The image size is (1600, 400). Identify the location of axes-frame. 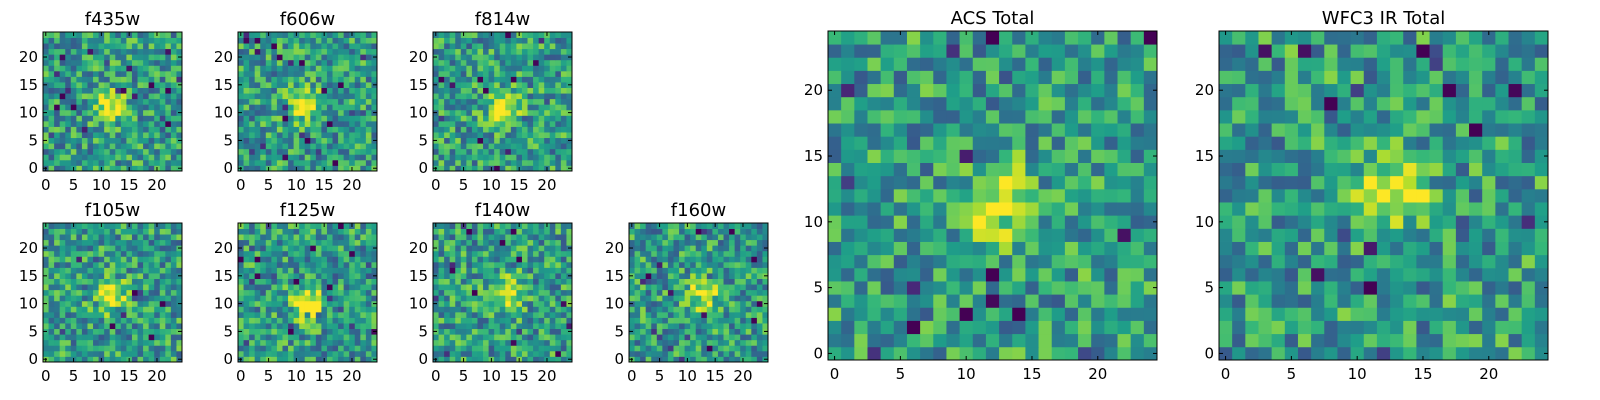
(502, 101).